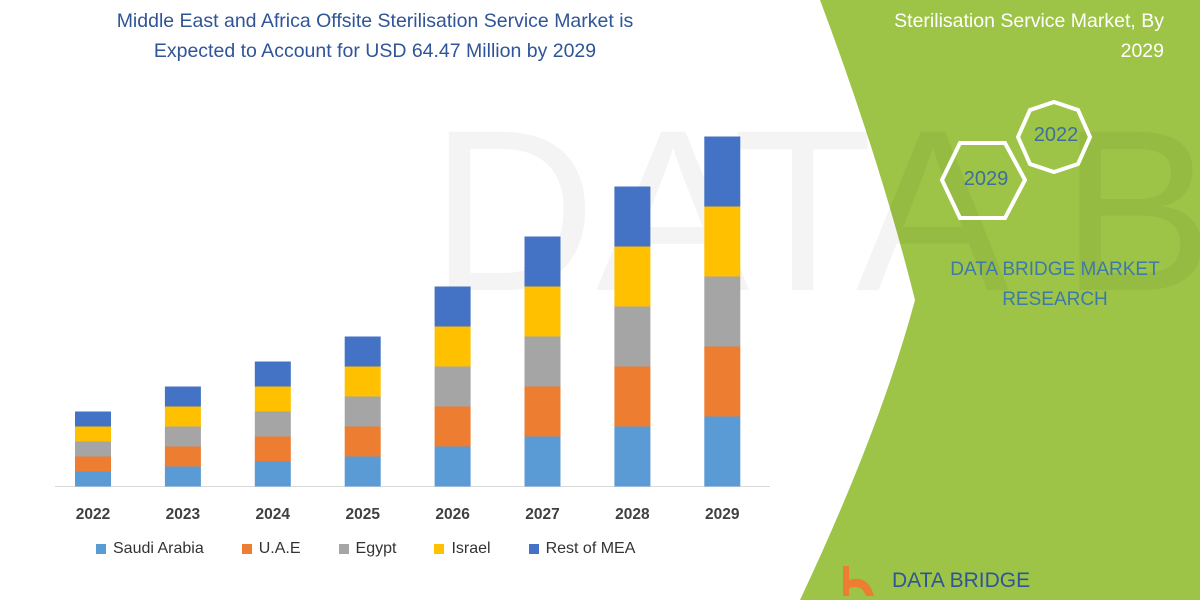  What do you see at coordinates (93, 479) in the screenshot?
I see `bar-segment-saudi-arabia-2022` at bounding box center [93, 479].